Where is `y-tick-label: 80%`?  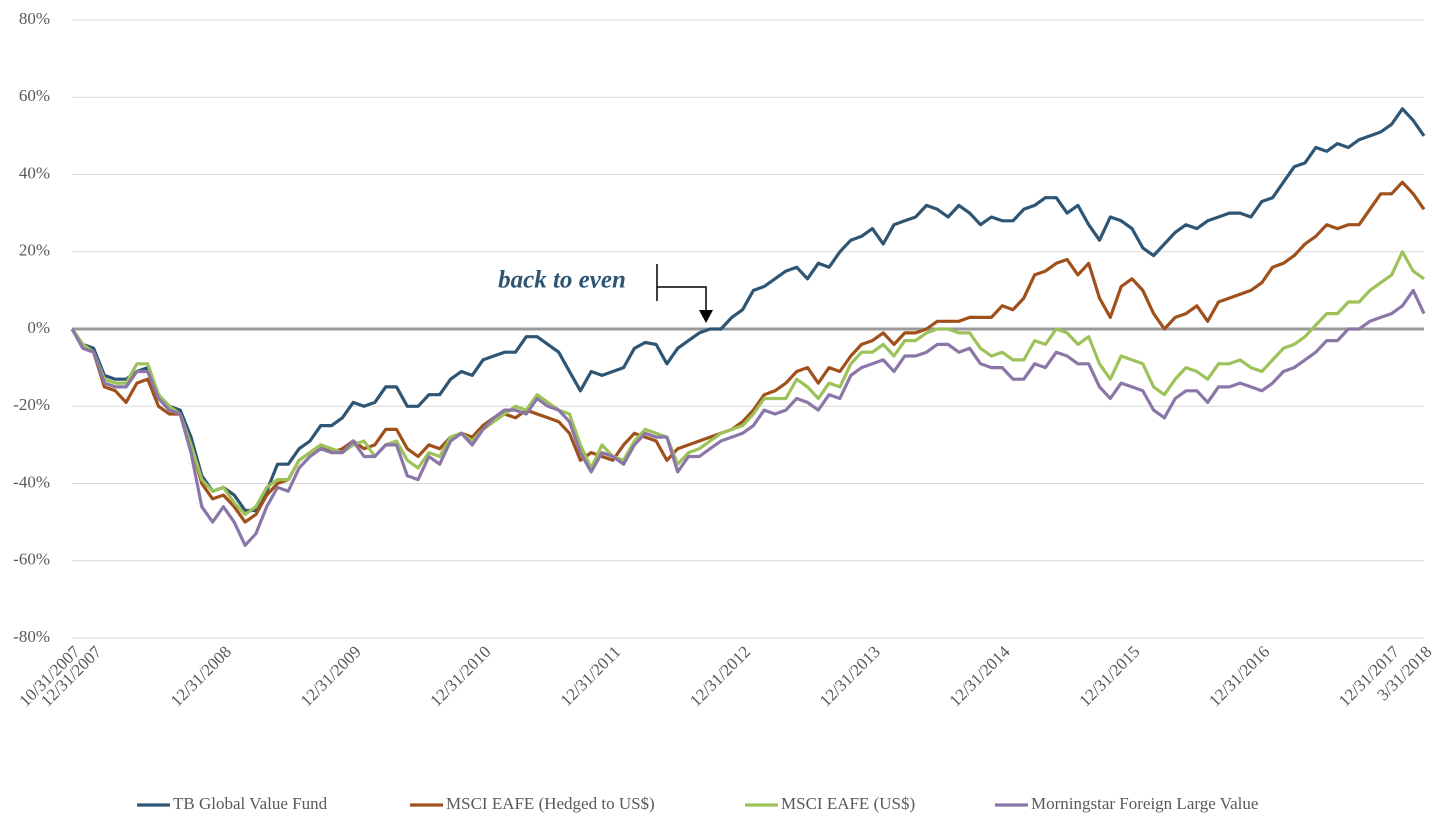 y-tick-label: 80% is located at coordinates (34, 18).